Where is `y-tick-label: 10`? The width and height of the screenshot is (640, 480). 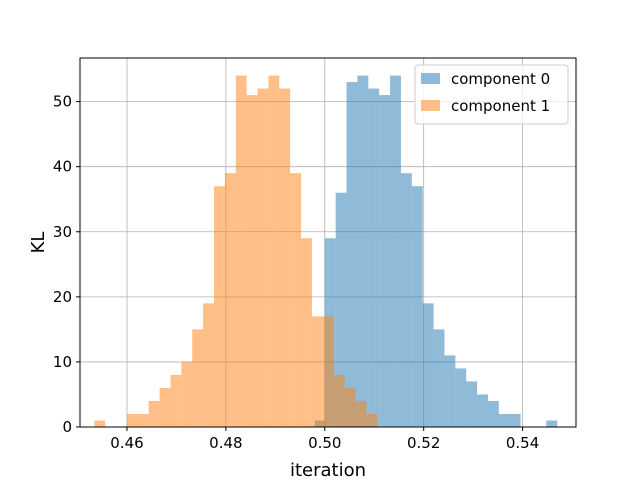
y-tick-label: 10 is located at coordinates (62, 362).